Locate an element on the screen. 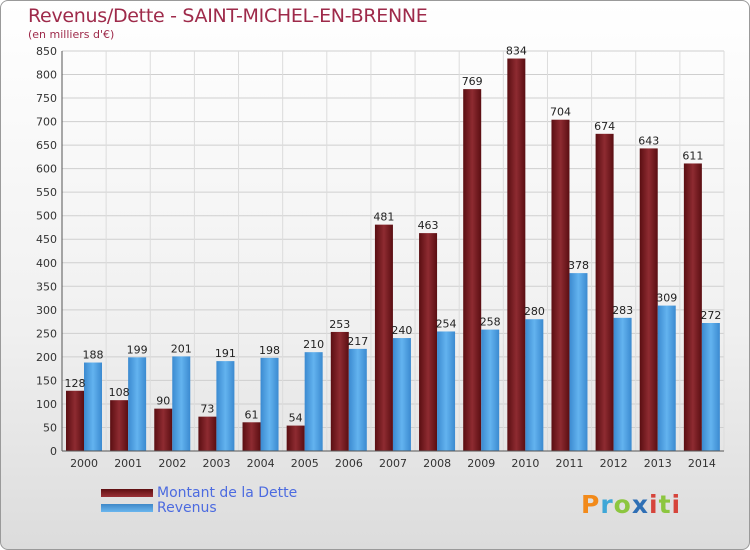 The height and width of the screenshot is (550, 750). value-label-revenue-2003: 191 is located at coordinates (225, 353).